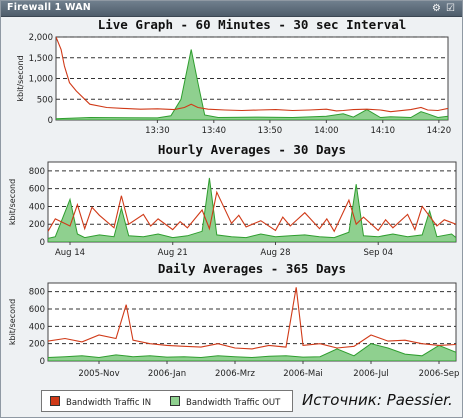 This screenshot has height=418, width=463. What do you see at coordinates (37, 172) in the screenshot?
I see `y-tick-label-hourly: 800` at bounding box center [37, 172].